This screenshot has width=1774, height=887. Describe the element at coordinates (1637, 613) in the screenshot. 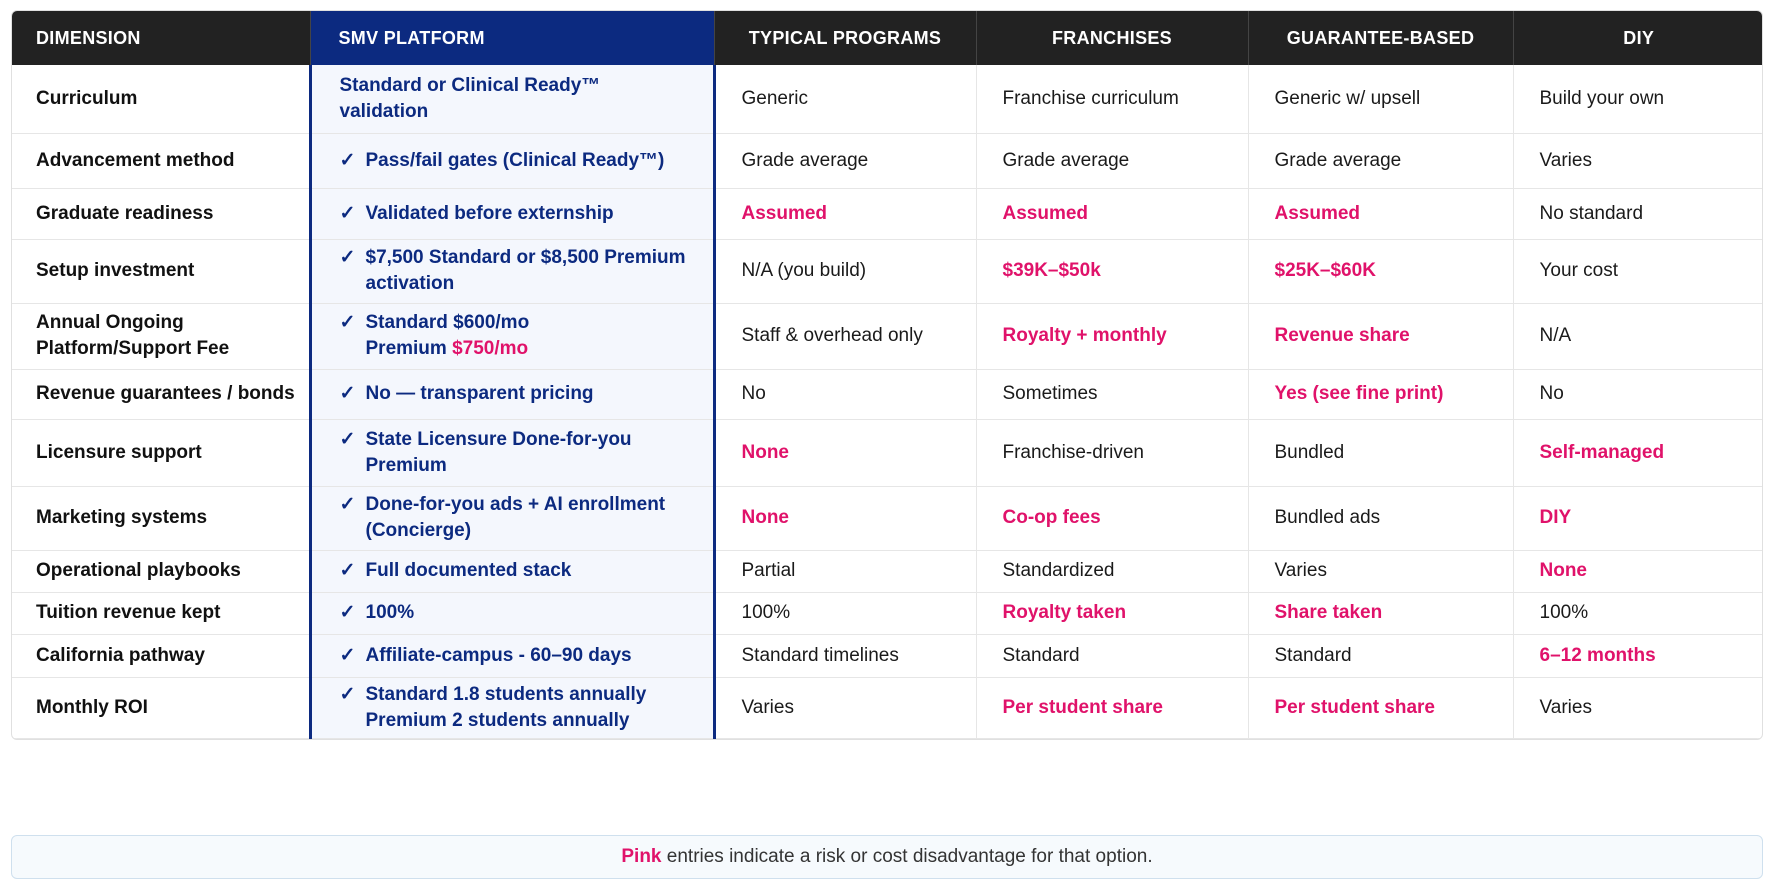

I see `diy-cell: 100%` at that location.